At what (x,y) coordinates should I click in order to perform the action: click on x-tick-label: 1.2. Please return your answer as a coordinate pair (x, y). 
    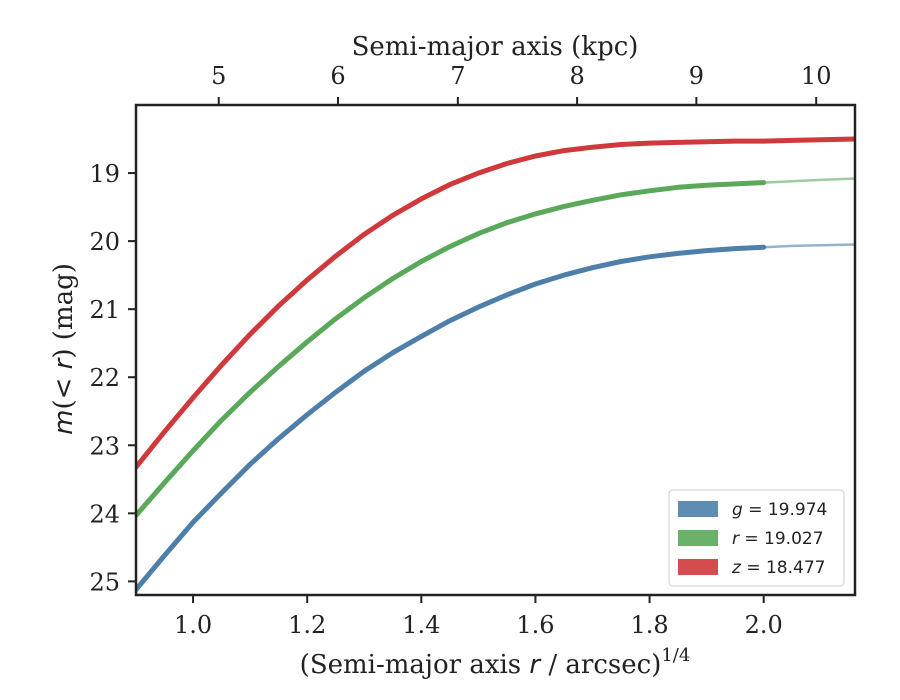
    Looking at the image, I should click on (307, 625).